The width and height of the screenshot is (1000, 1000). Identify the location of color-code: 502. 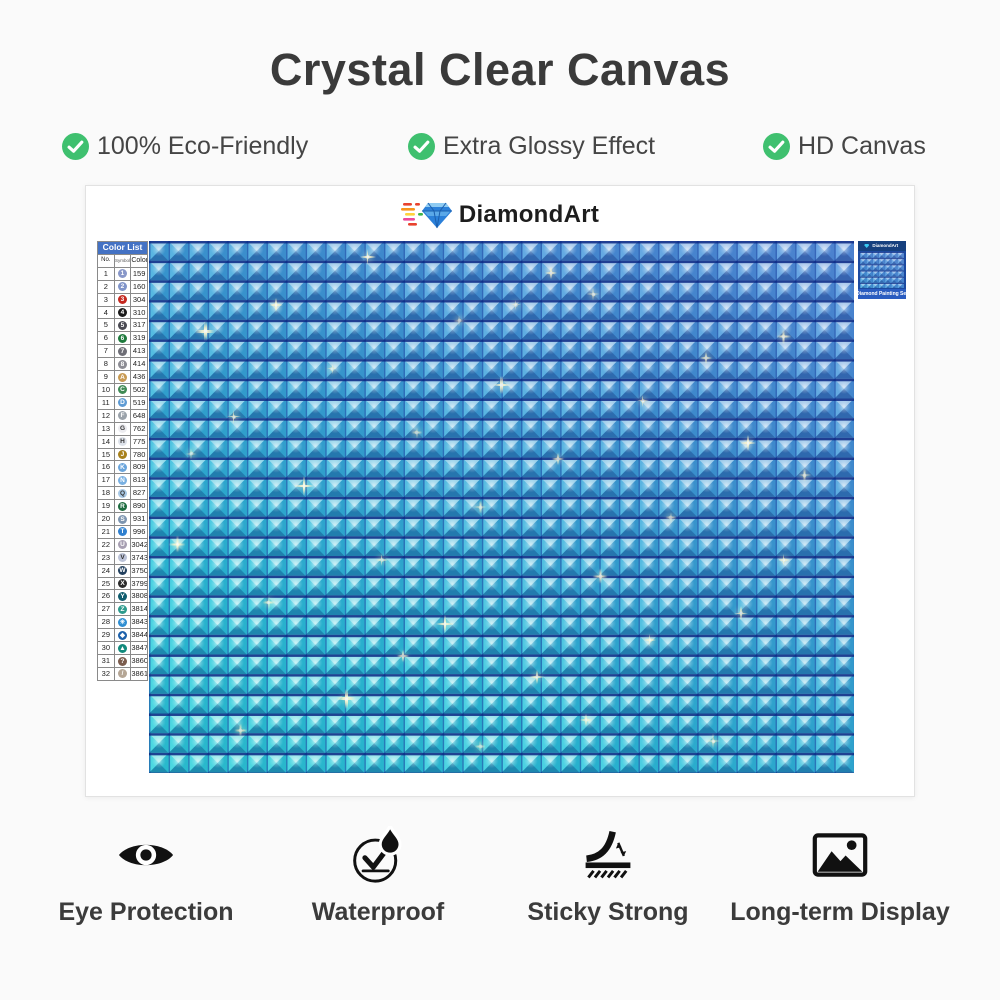
(139, 389).